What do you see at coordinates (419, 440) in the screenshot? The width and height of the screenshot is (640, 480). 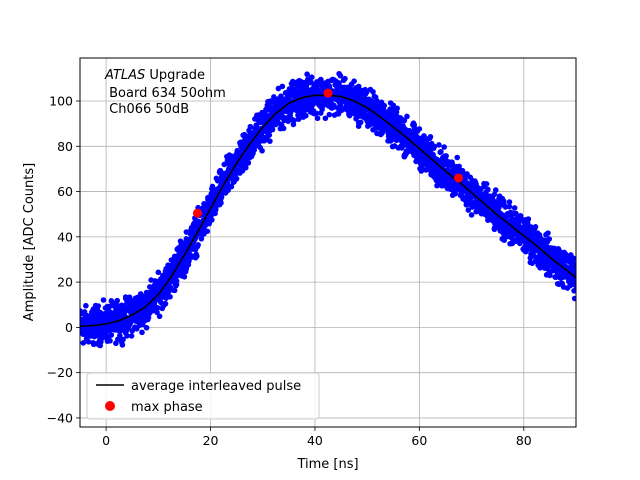 I see `x-tick-label: 60` at bounding box center [419, 440].